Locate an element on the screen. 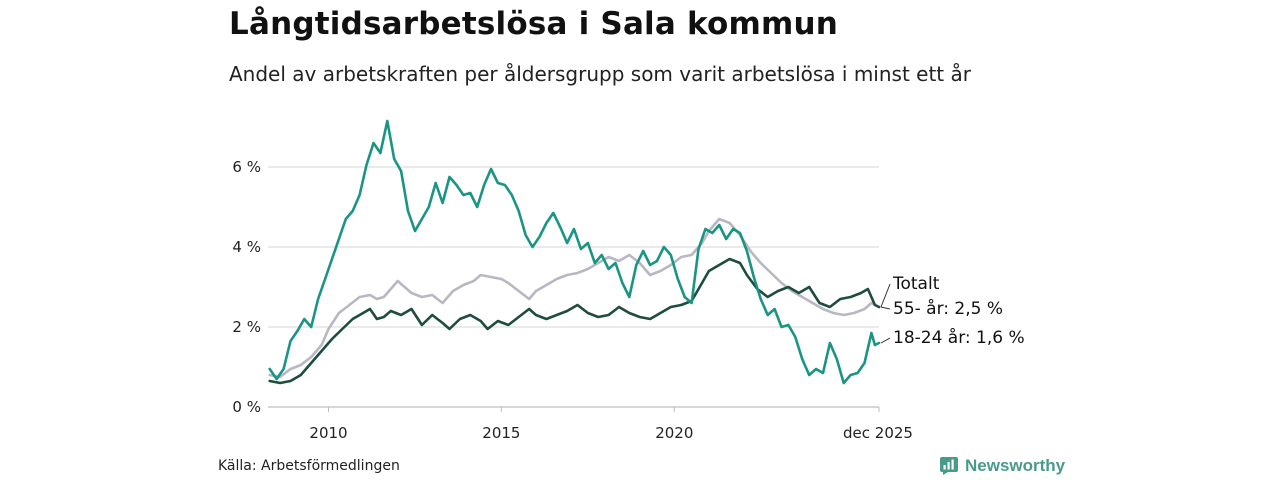 This screenshot has height=480, width=1280. x-tick-label: 2010 is located at coordinates (328, 433).